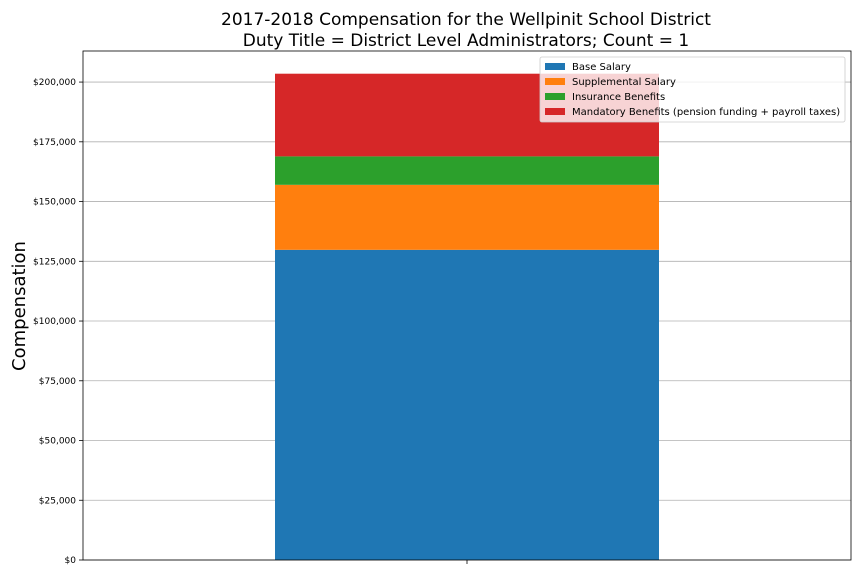  Describe the element at coordinates (467, 217) in the screenshot. I see `bar-segment-supplemental-salary` at that location.